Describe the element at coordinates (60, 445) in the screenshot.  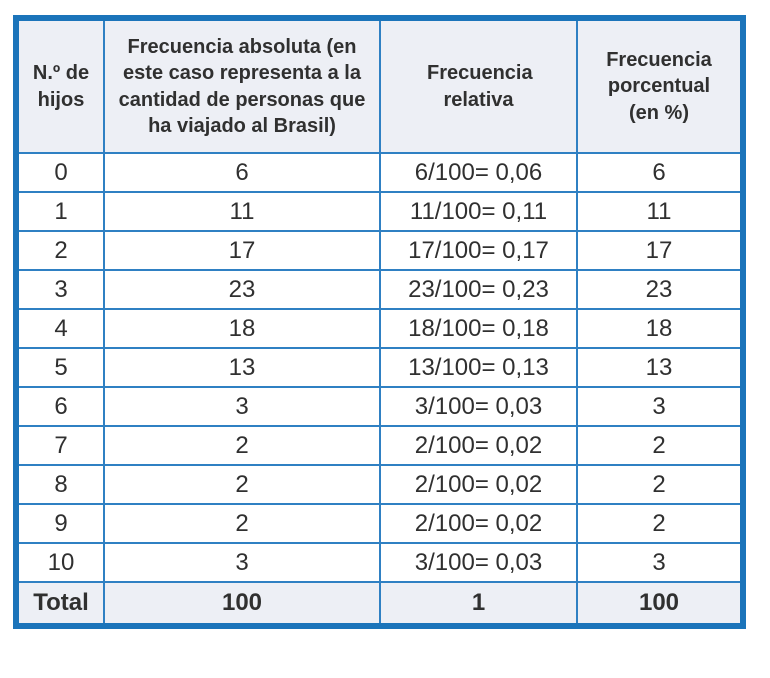
I see `table-cell: 7` at that location.